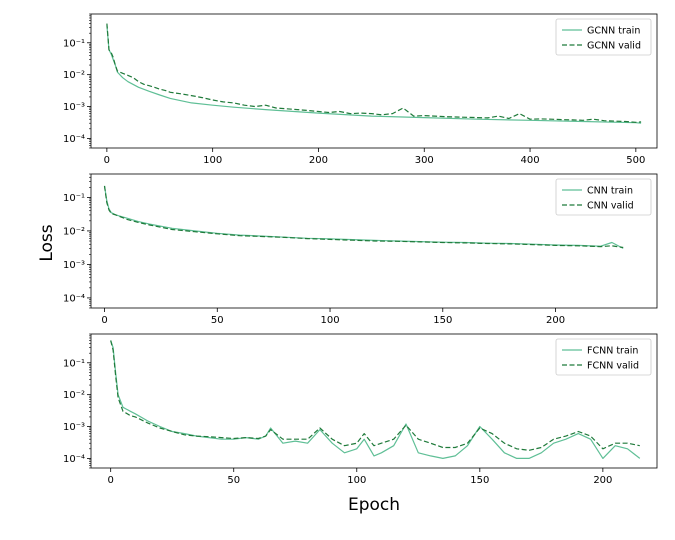 The width and height of the screenshot is (675, 540). I want to click on series-line-cnn-train, so click(363, 217).